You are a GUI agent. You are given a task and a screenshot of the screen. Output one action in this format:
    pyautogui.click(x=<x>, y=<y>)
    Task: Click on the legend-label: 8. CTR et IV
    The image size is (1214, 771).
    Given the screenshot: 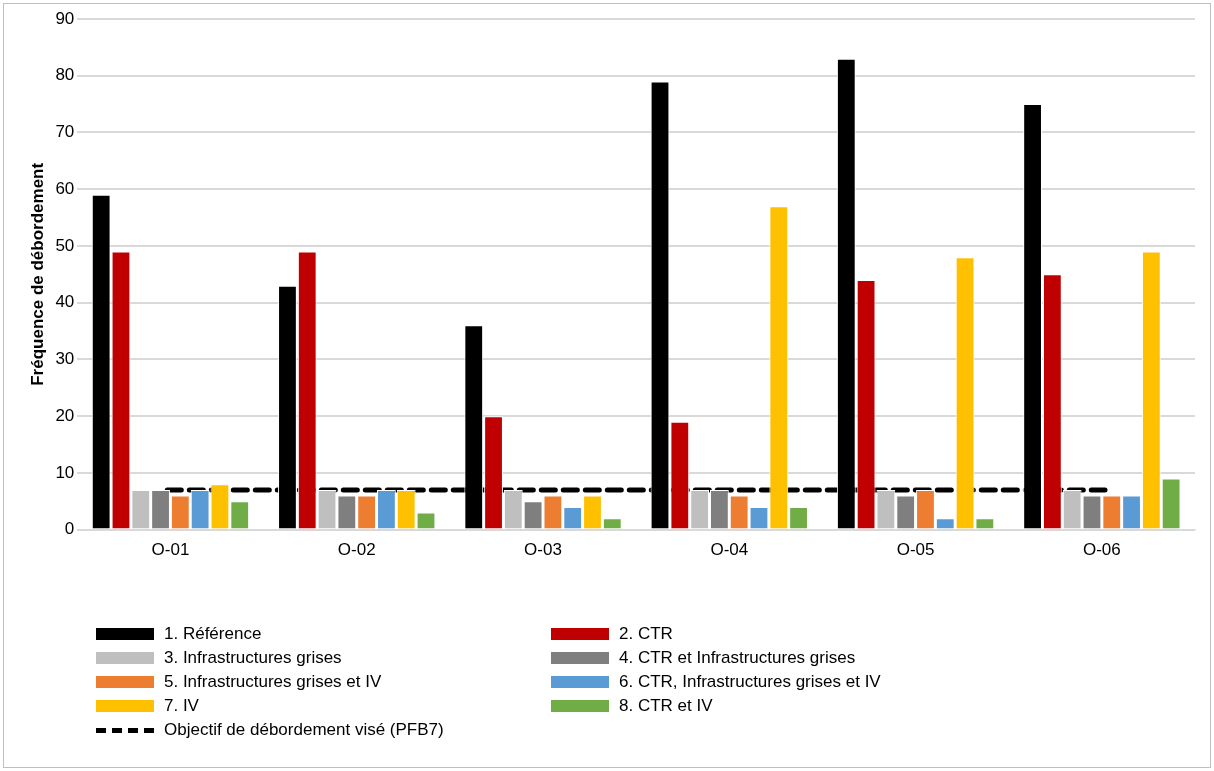 What is the action you would take?
    pyautogui.click(x=666, y=706)
    